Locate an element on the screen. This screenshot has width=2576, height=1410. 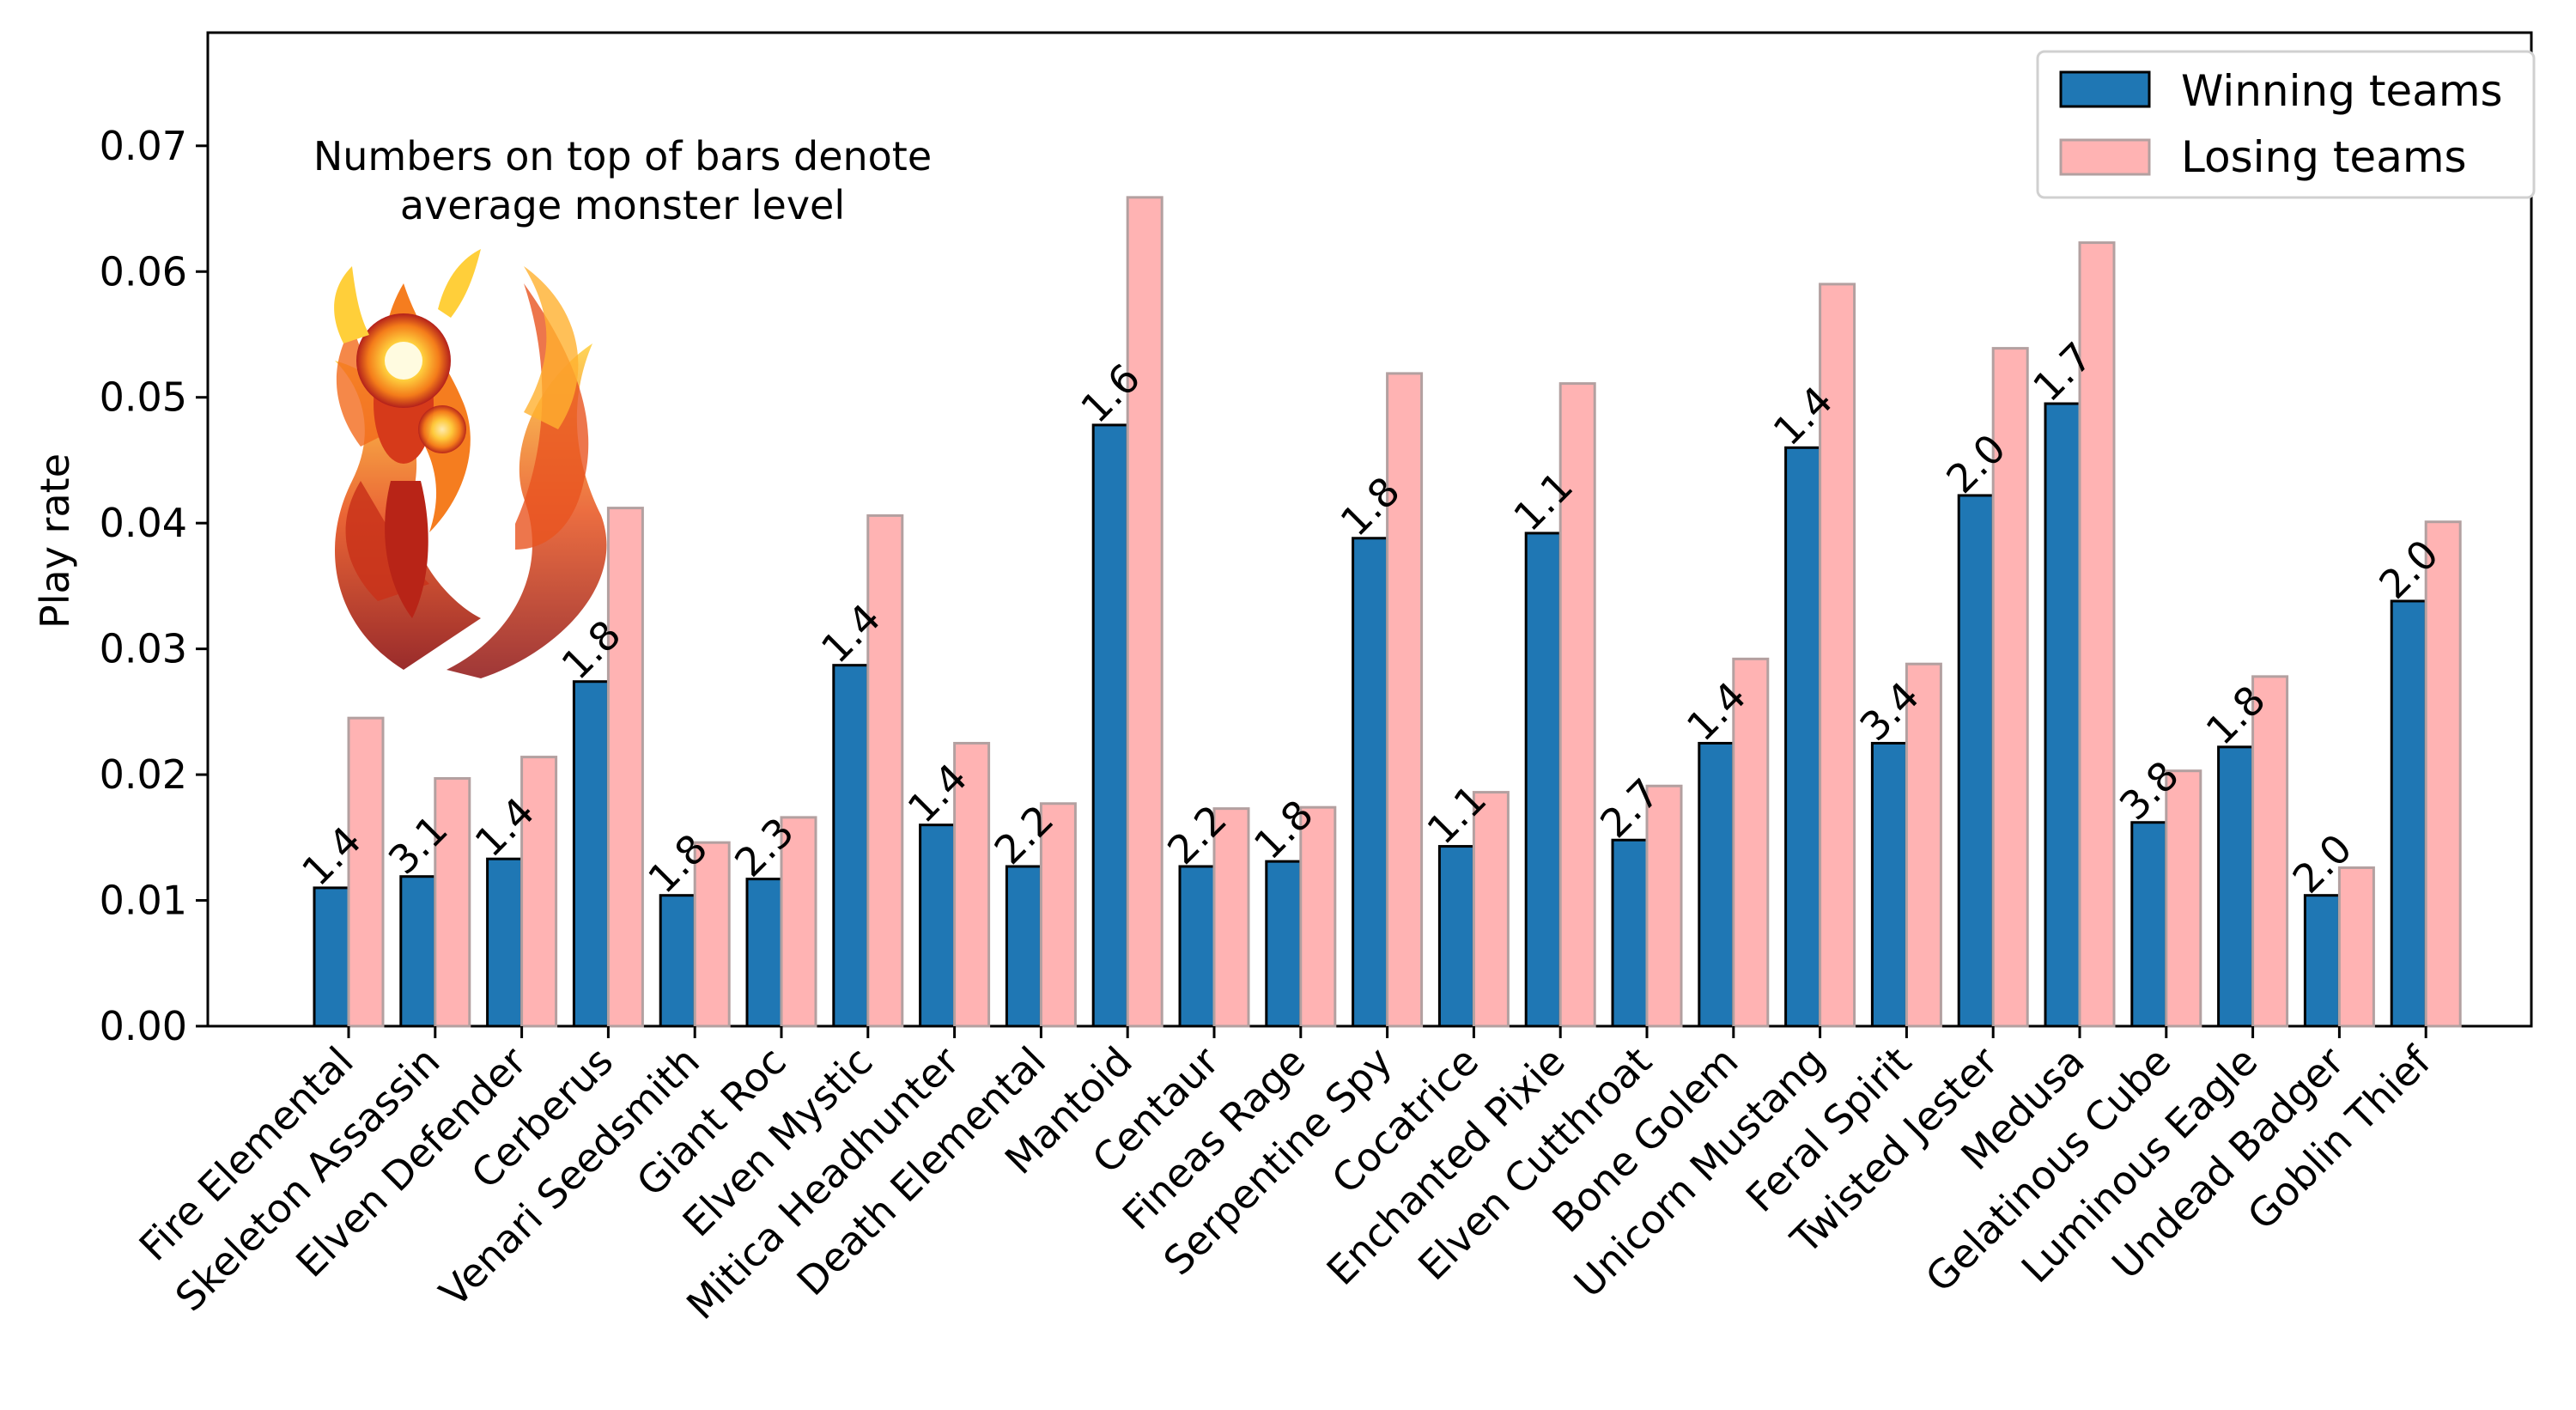
y-tick-label: 0.01 is located at coordinates (143, 901).